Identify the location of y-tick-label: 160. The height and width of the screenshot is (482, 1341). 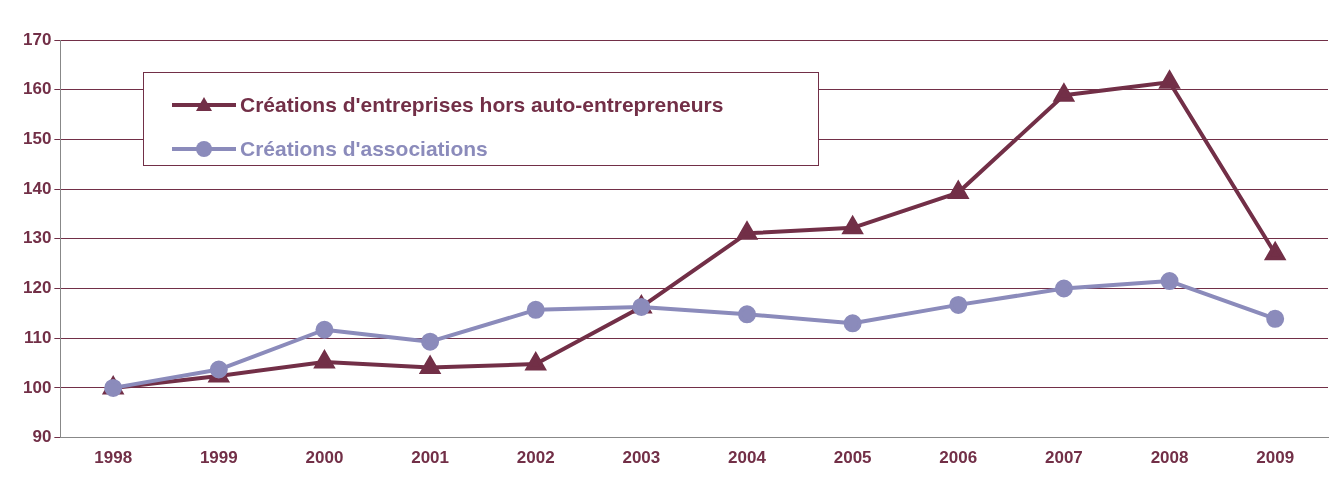
(37, 89).